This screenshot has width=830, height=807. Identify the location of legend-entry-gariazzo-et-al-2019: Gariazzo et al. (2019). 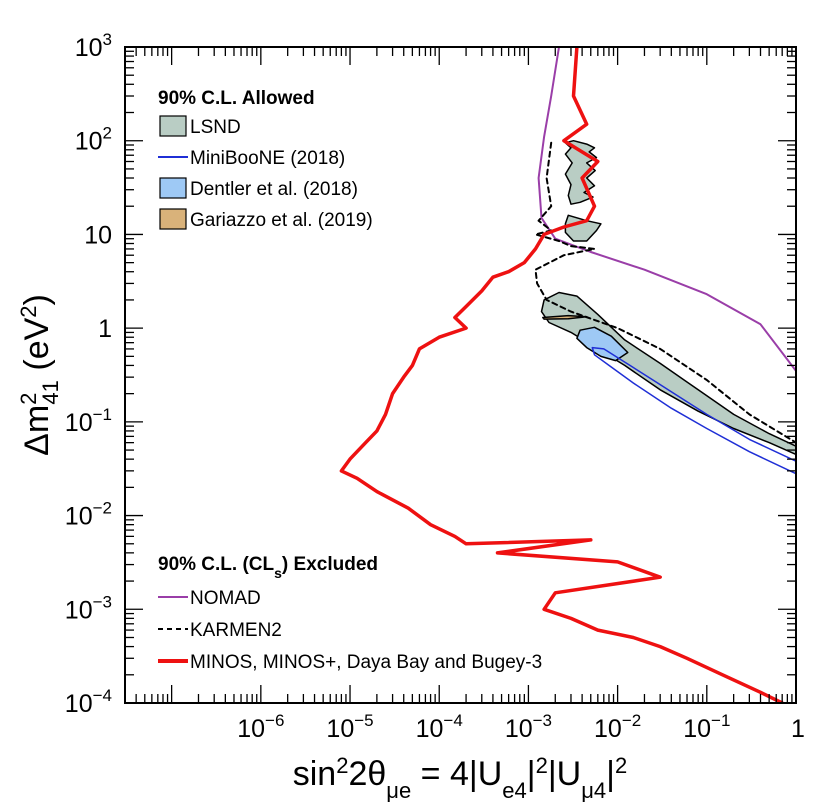
(266, 219).